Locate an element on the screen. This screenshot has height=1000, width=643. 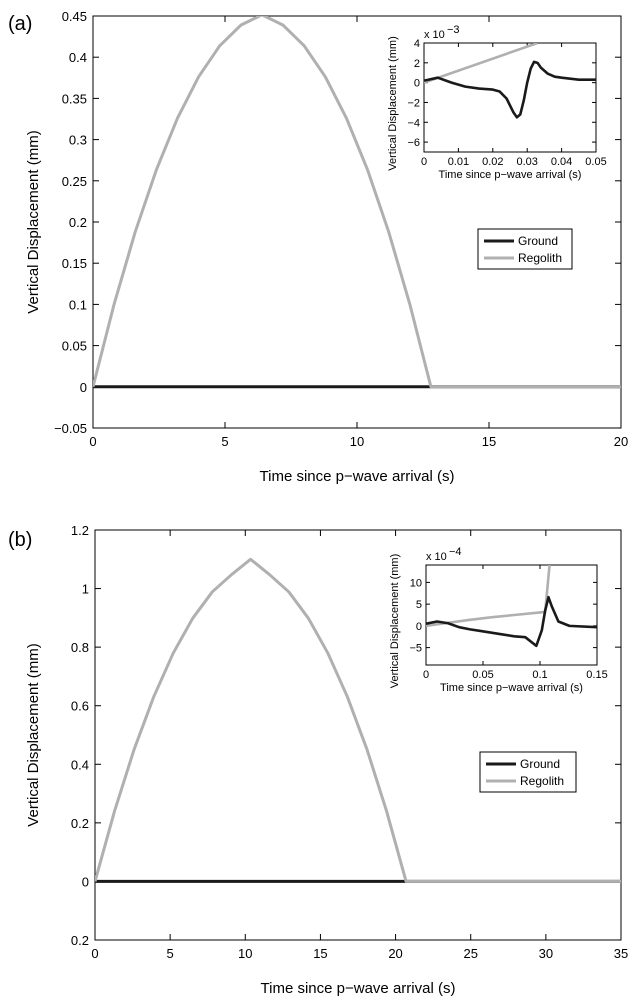
chart1-y-axis-label: Vertical Displacement (mm) is located at coordinates (33, 221).